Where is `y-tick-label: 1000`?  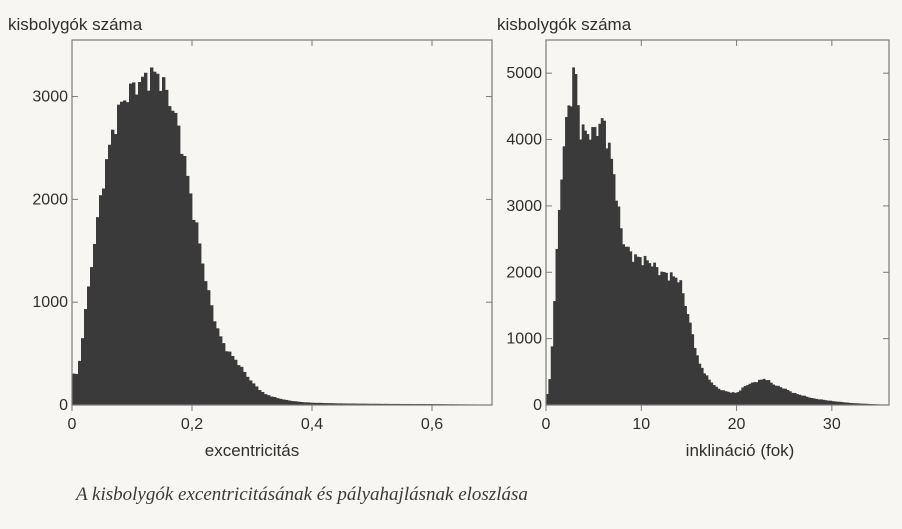 y-tick-label: 1000 is located at coordinates (50, 302).